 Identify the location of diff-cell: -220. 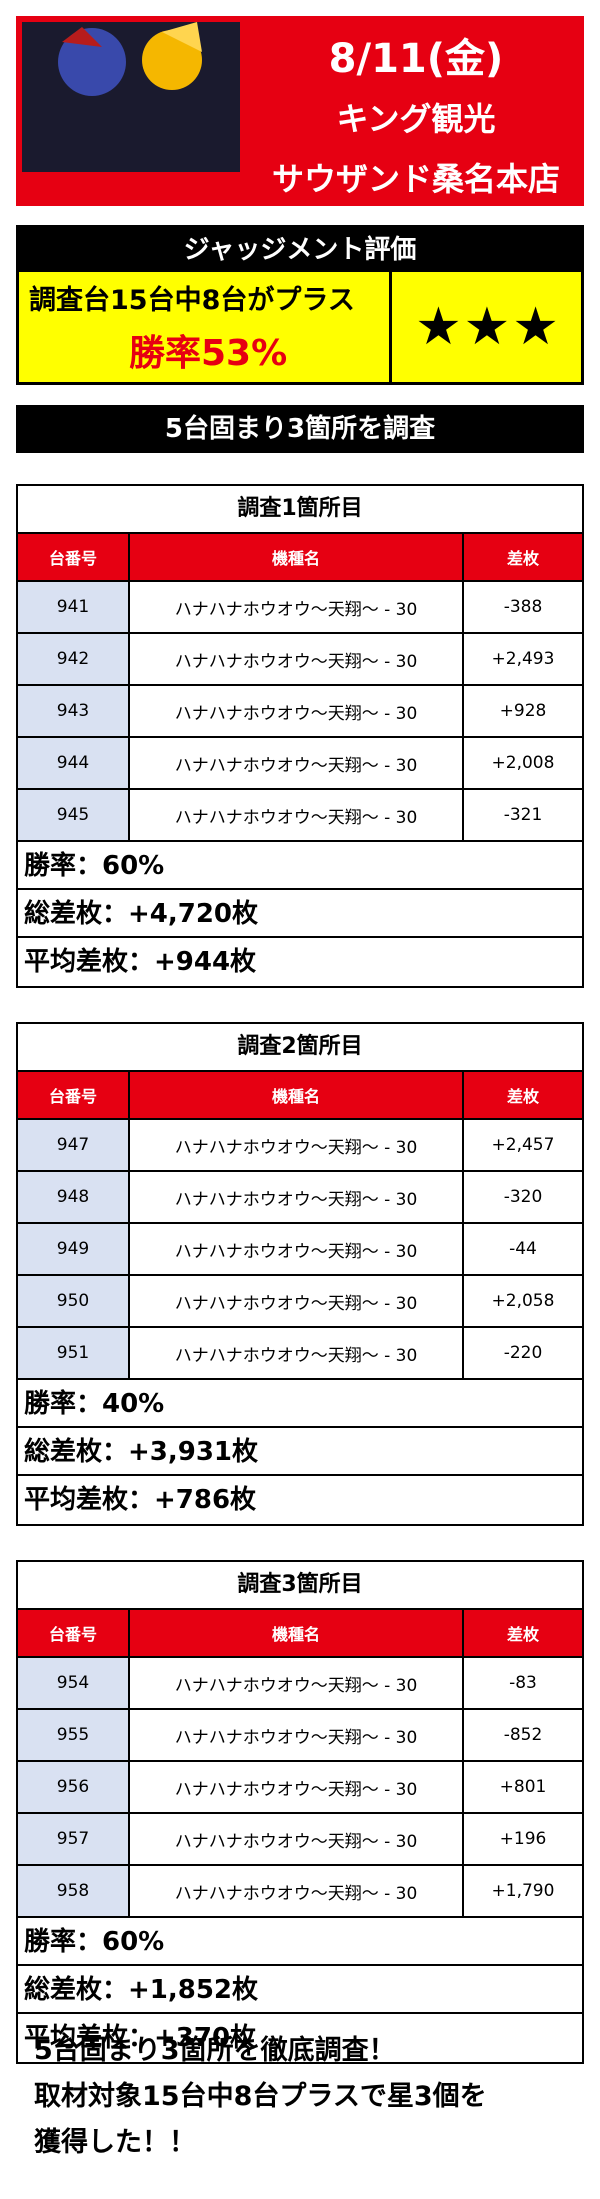
(523, 1353).